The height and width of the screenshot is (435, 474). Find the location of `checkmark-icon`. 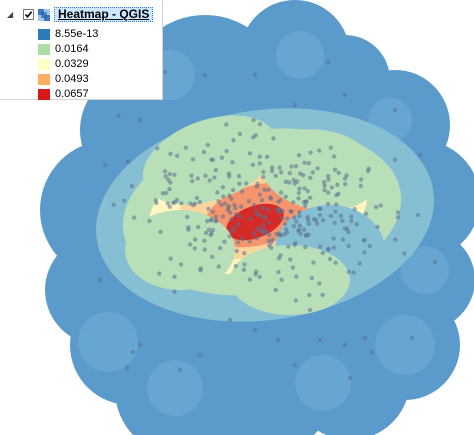

checkmark-icon is located at coordinates (28, 15).